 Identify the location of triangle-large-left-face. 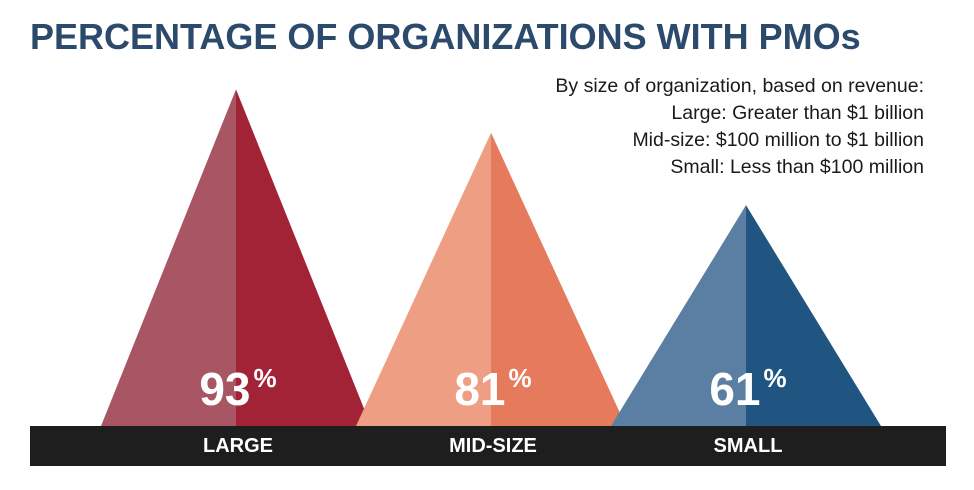
(168, 257).